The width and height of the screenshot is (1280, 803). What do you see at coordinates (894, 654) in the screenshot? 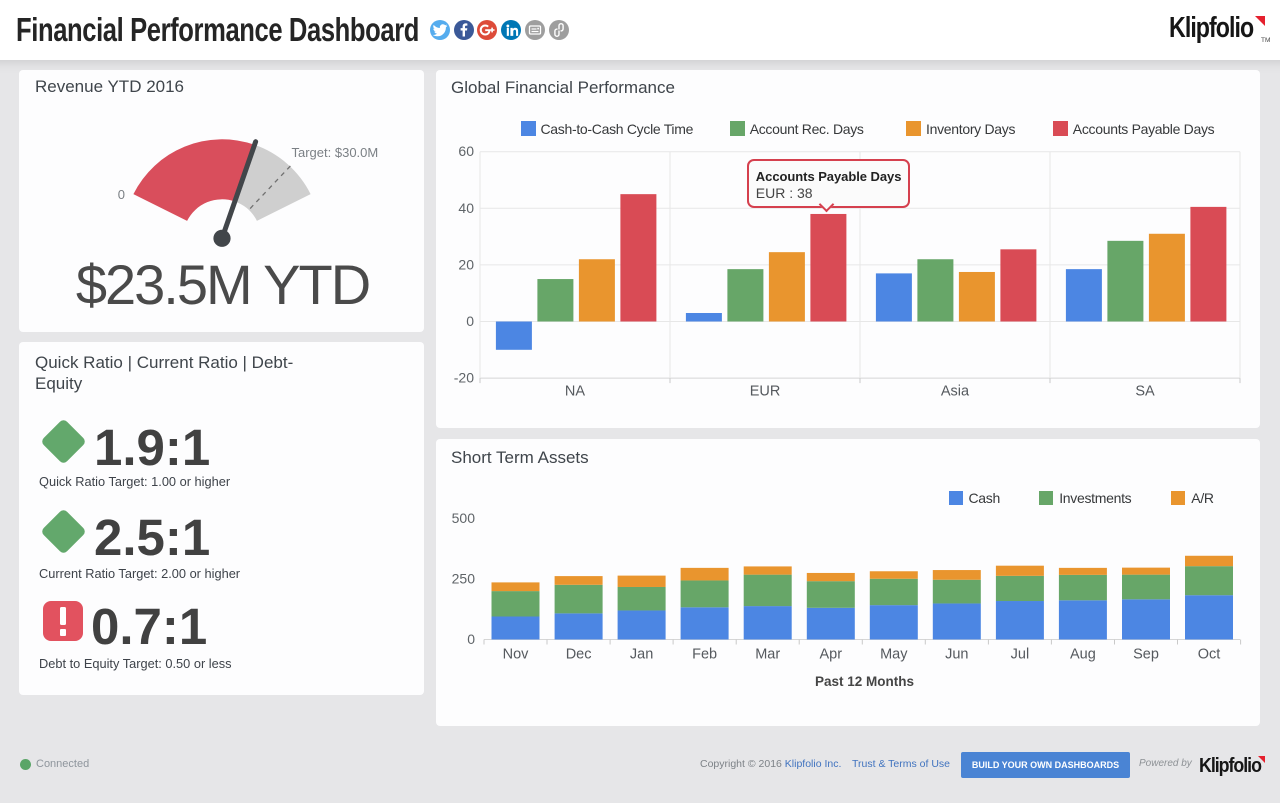
I see `svg-text: May` at bounding box center [894, 654].